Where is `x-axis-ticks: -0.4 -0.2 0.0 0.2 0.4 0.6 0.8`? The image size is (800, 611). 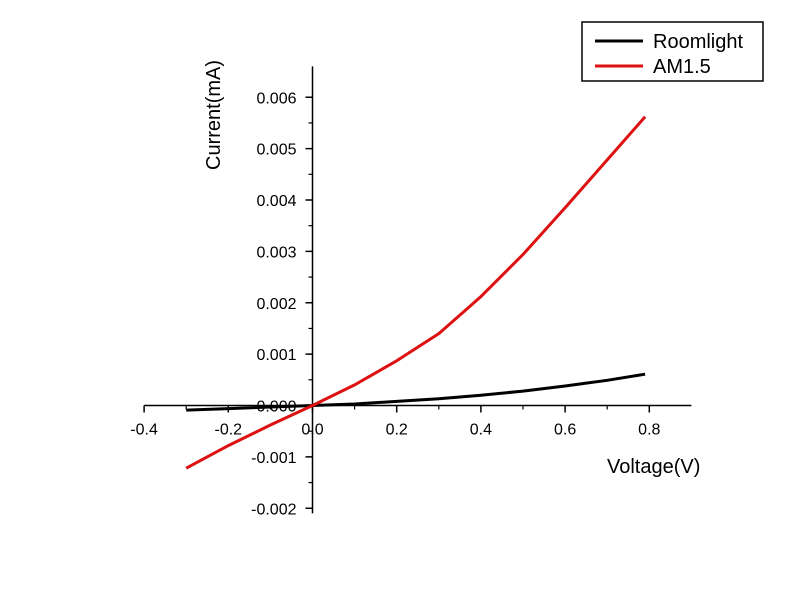
x-axis-ticks: -0.4 -0.2 0.0 0.2 0.4 0.6 0.8 is located at coordinates (395, 422).